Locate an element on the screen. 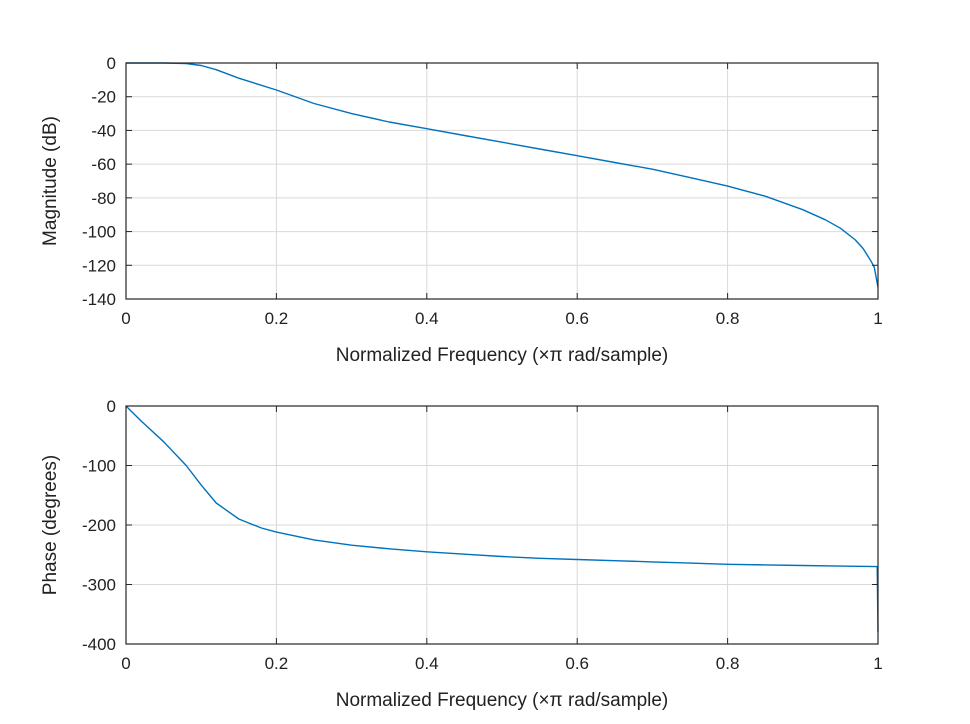 This screenshot has height=724, width=970. phase-y-tick-label: -300 is located at coordinates (99, 585).